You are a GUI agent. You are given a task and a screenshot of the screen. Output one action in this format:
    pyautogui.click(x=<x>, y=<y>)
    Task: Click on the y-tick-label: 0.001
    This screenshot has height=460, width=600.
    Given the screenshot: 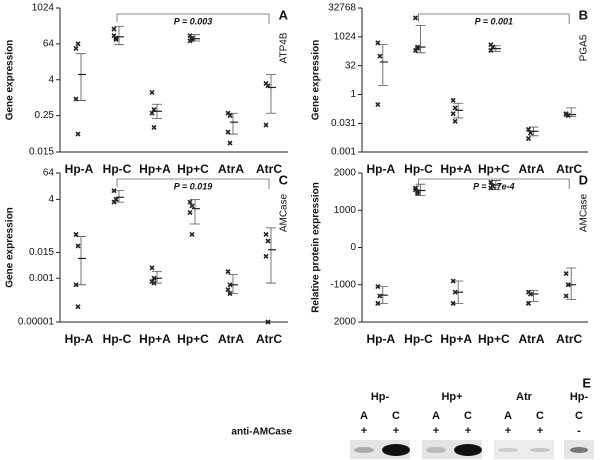 What is the action you would take?
    pyautogui.click(x=343, y=152)
    